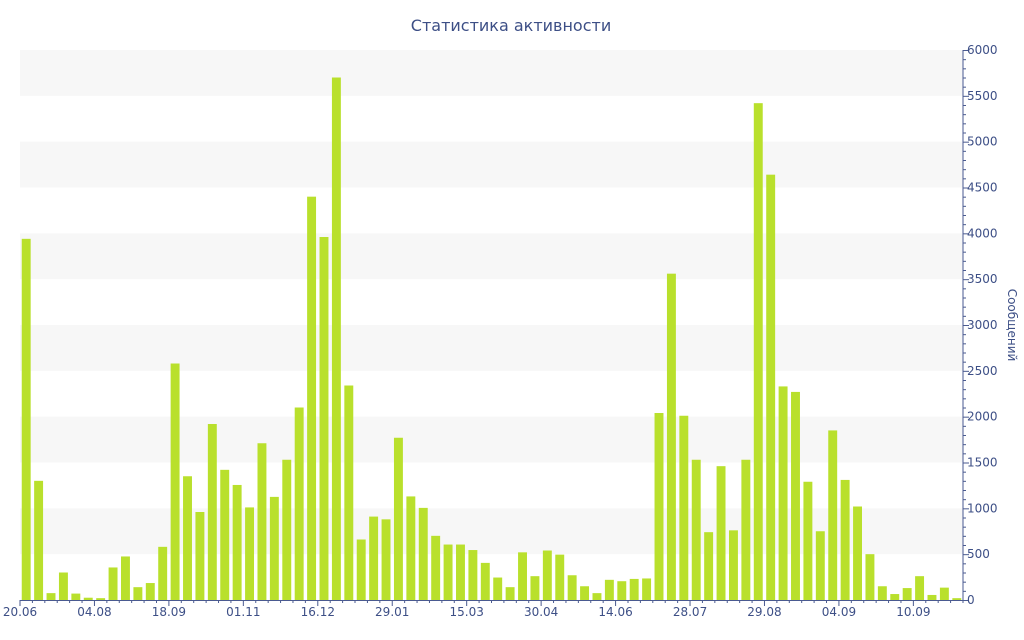 This screenshot has height=640, width=1024. What do you see at coordinates (978, 554) in the screenshot?
I see `y-tick-label: 500` at bounding box center [978, 554].